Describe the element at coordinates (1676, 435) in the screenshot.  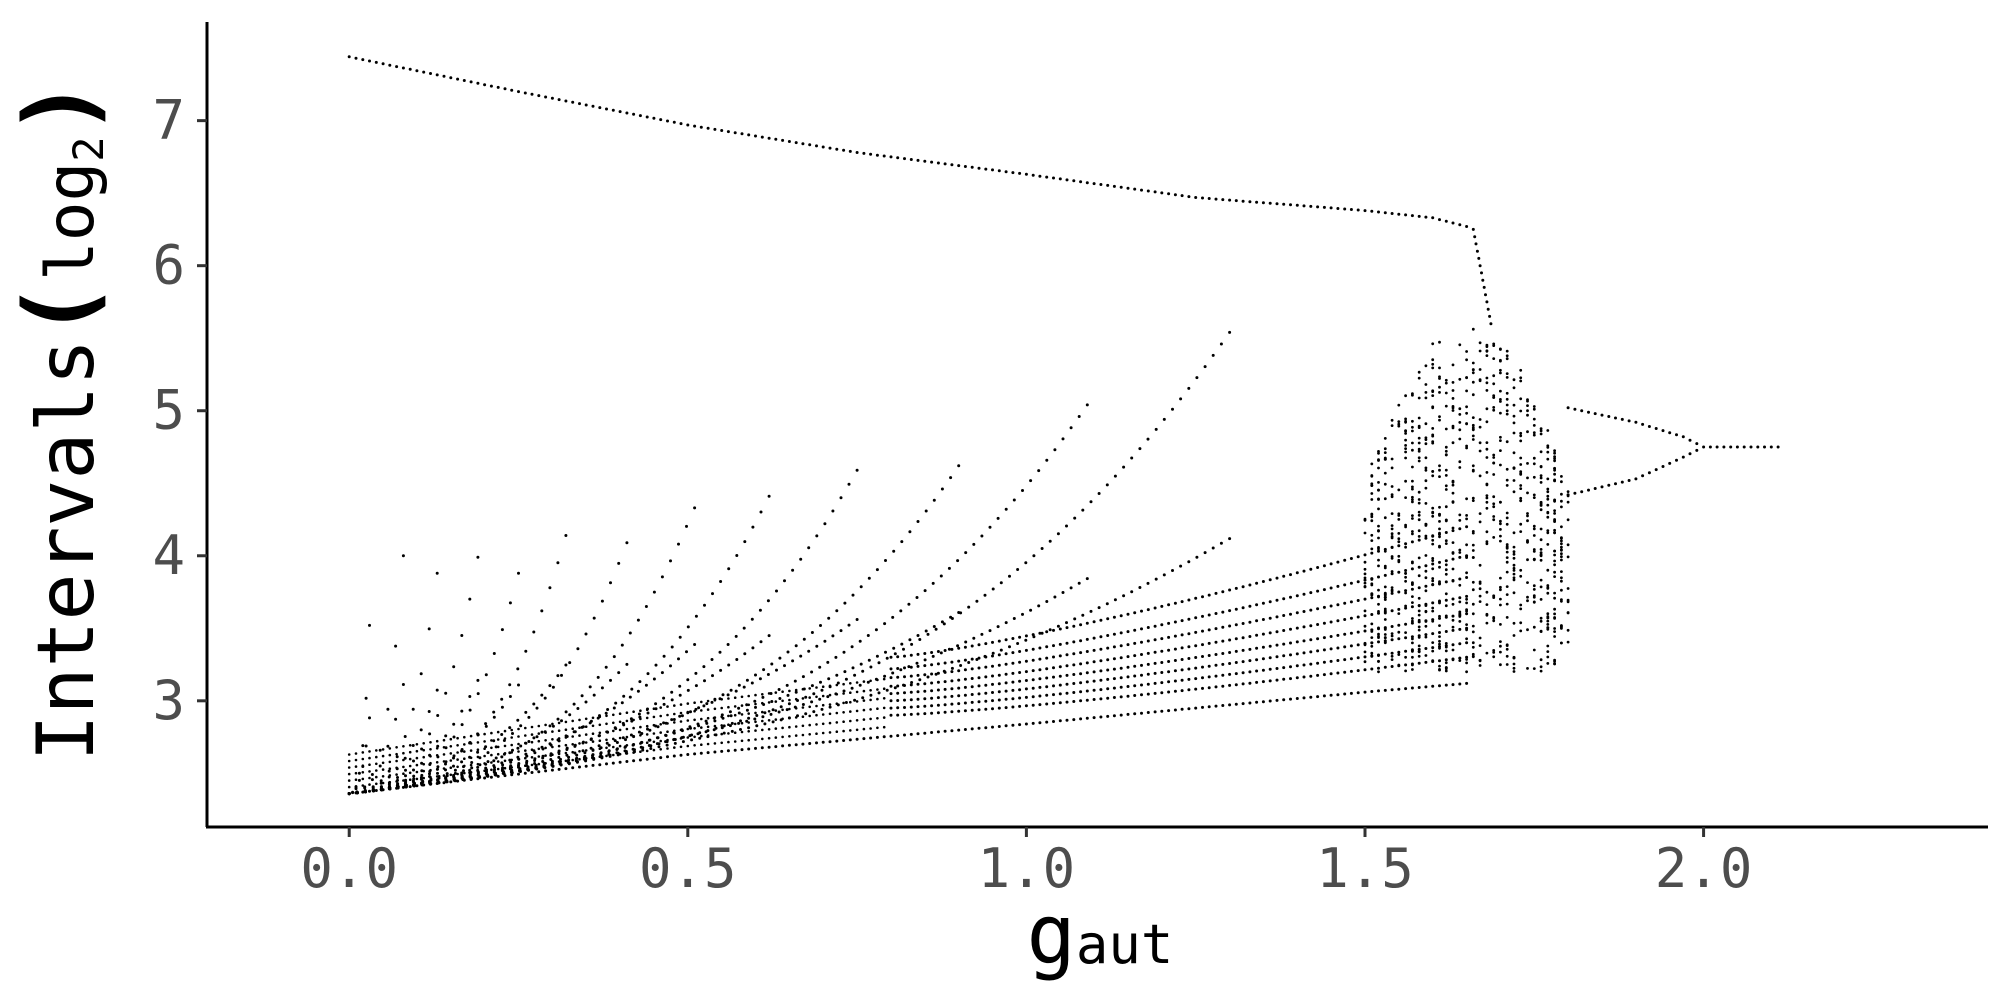
I see `pitchfork-point` at that location.